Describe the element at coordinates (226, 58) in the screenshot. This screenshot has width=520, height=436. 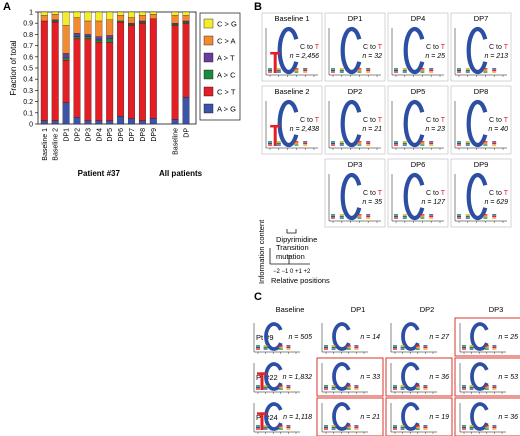
I see `legend-entry: A > T` at that location.